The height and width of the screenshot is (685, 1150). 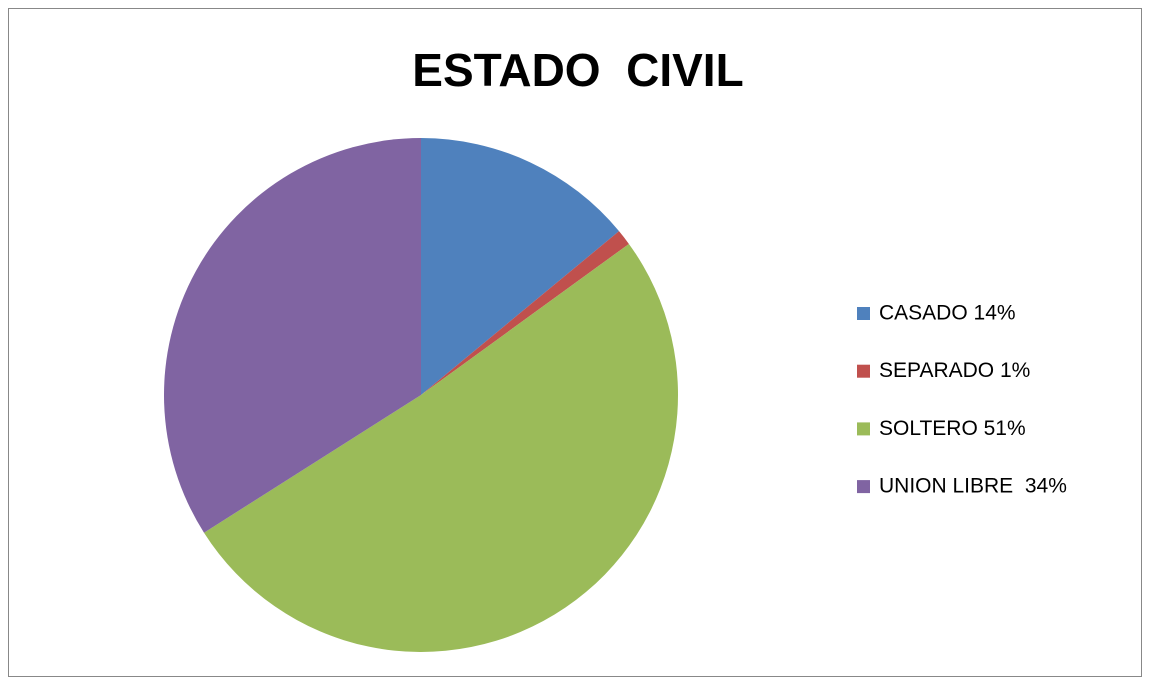 What do you see at coordinates (954, 370) in the screenshot?
I see `legend-label: SEPARADO 1%` at bounding box center [954, 370].